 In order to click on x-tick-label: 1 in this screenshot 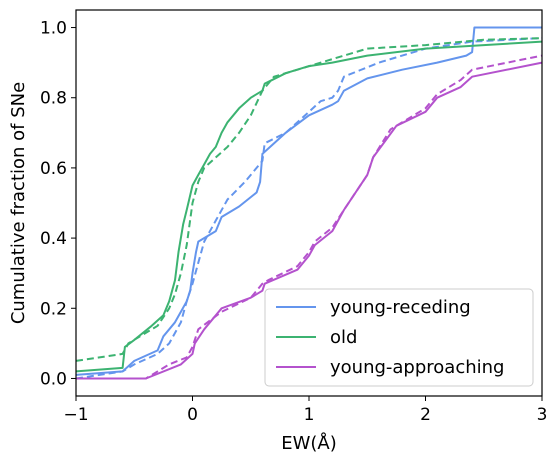, I will do `click(309, 415)`.